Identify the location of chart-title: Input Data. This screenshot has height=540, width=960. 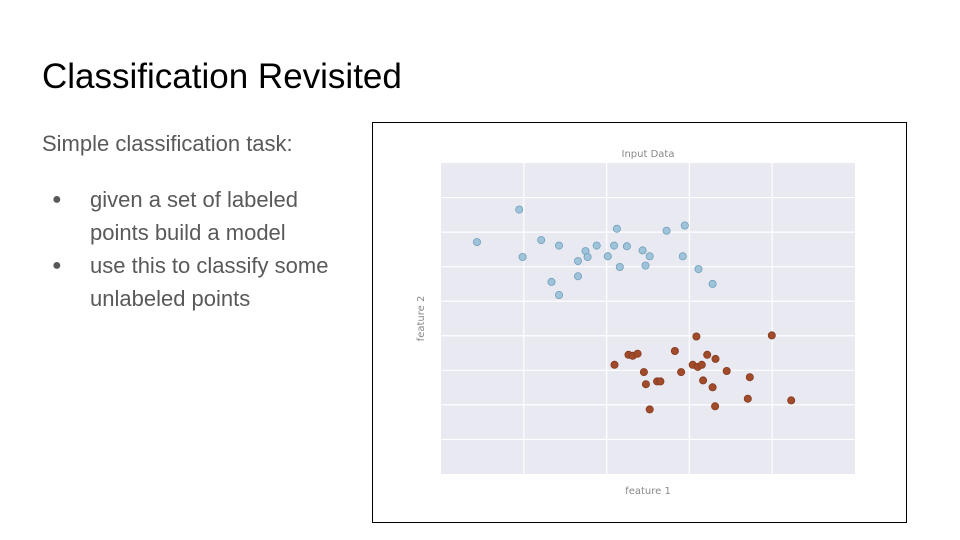
(648, 154).